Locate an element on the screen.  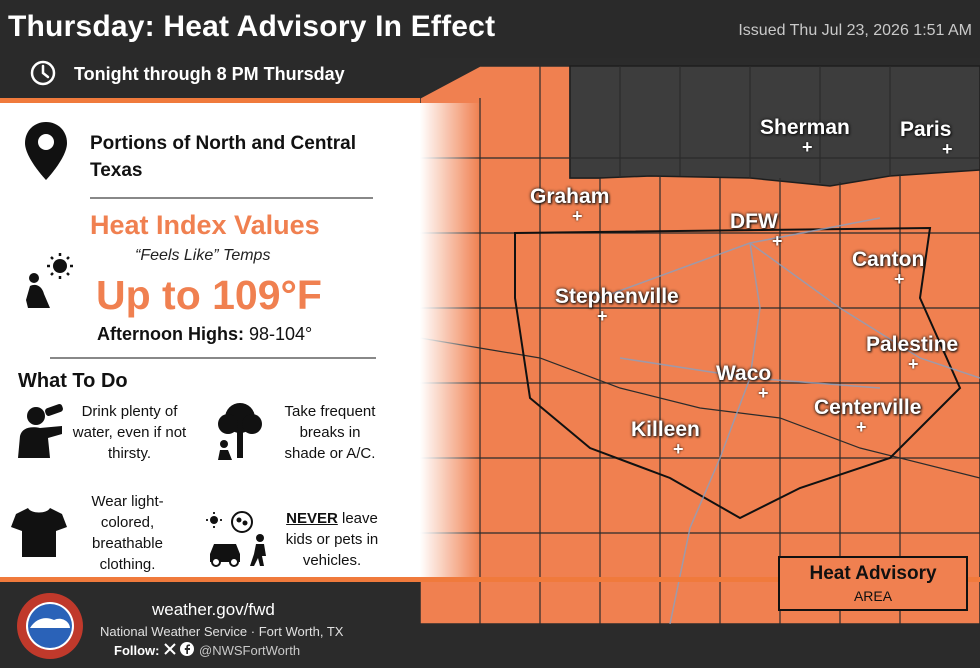
city-label: Palestine is located at coordinates (912, 344).